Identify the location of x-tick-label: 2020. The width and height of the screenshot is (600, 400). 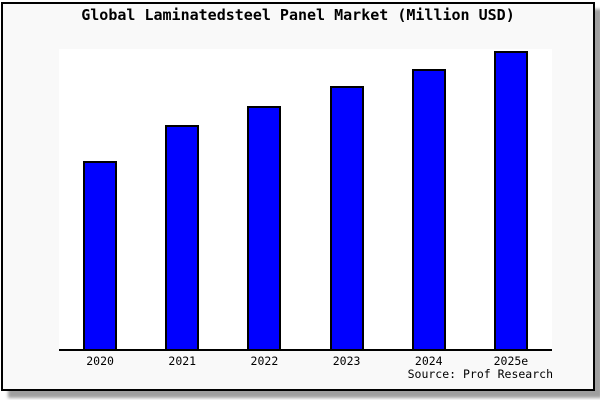
(100, 361).